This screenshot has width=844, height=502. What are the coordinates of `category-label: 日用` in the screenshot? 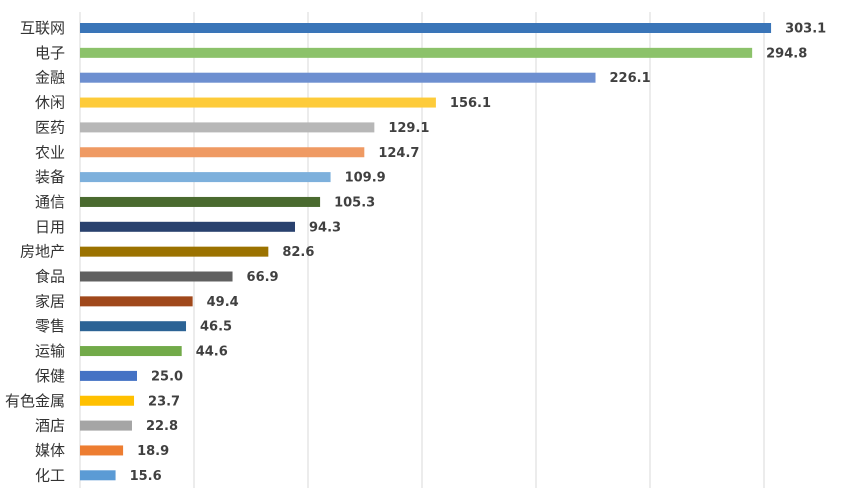 It's located at (50, 227).